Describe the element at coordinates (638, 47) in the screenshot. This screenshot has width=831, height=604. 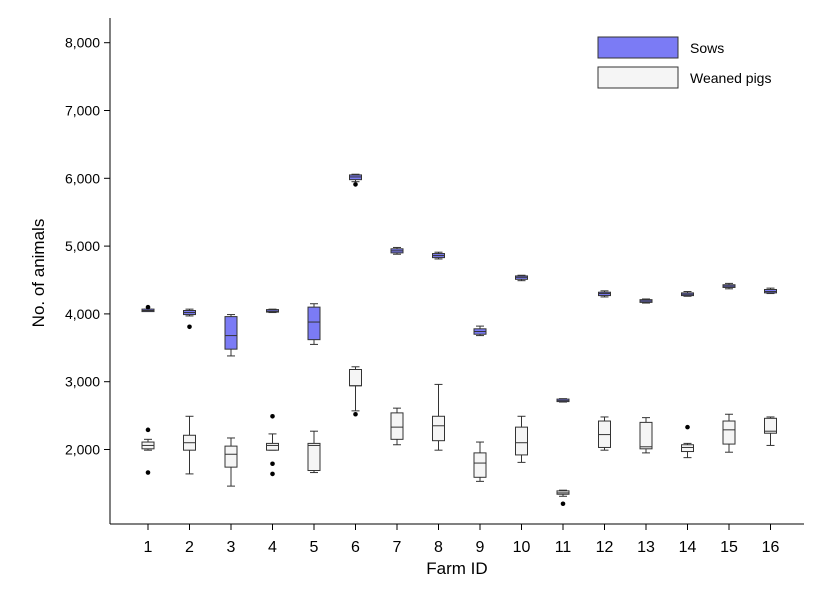
I see `legend-swatch-sows` at that location.